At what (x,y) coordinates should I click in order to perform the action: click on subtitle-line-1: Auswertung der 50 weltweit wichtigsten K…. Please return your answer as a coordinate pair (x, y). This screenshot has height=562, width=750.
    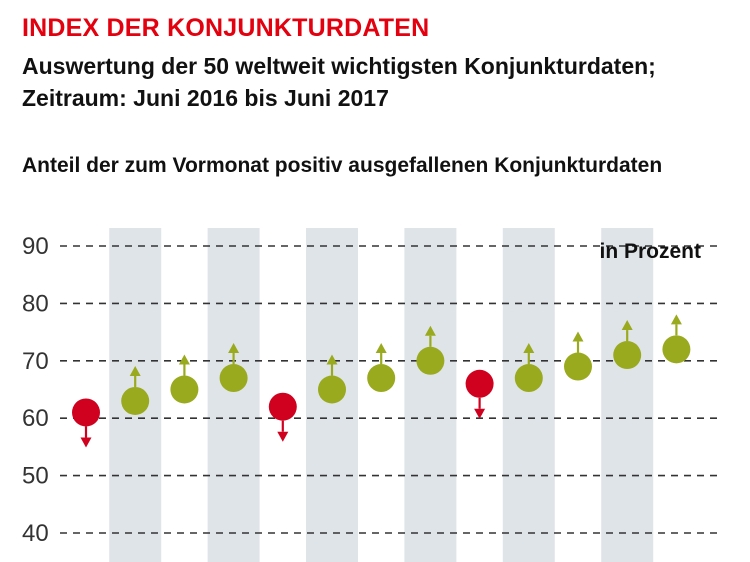
    Looking at the image, I should click on (339, 66).